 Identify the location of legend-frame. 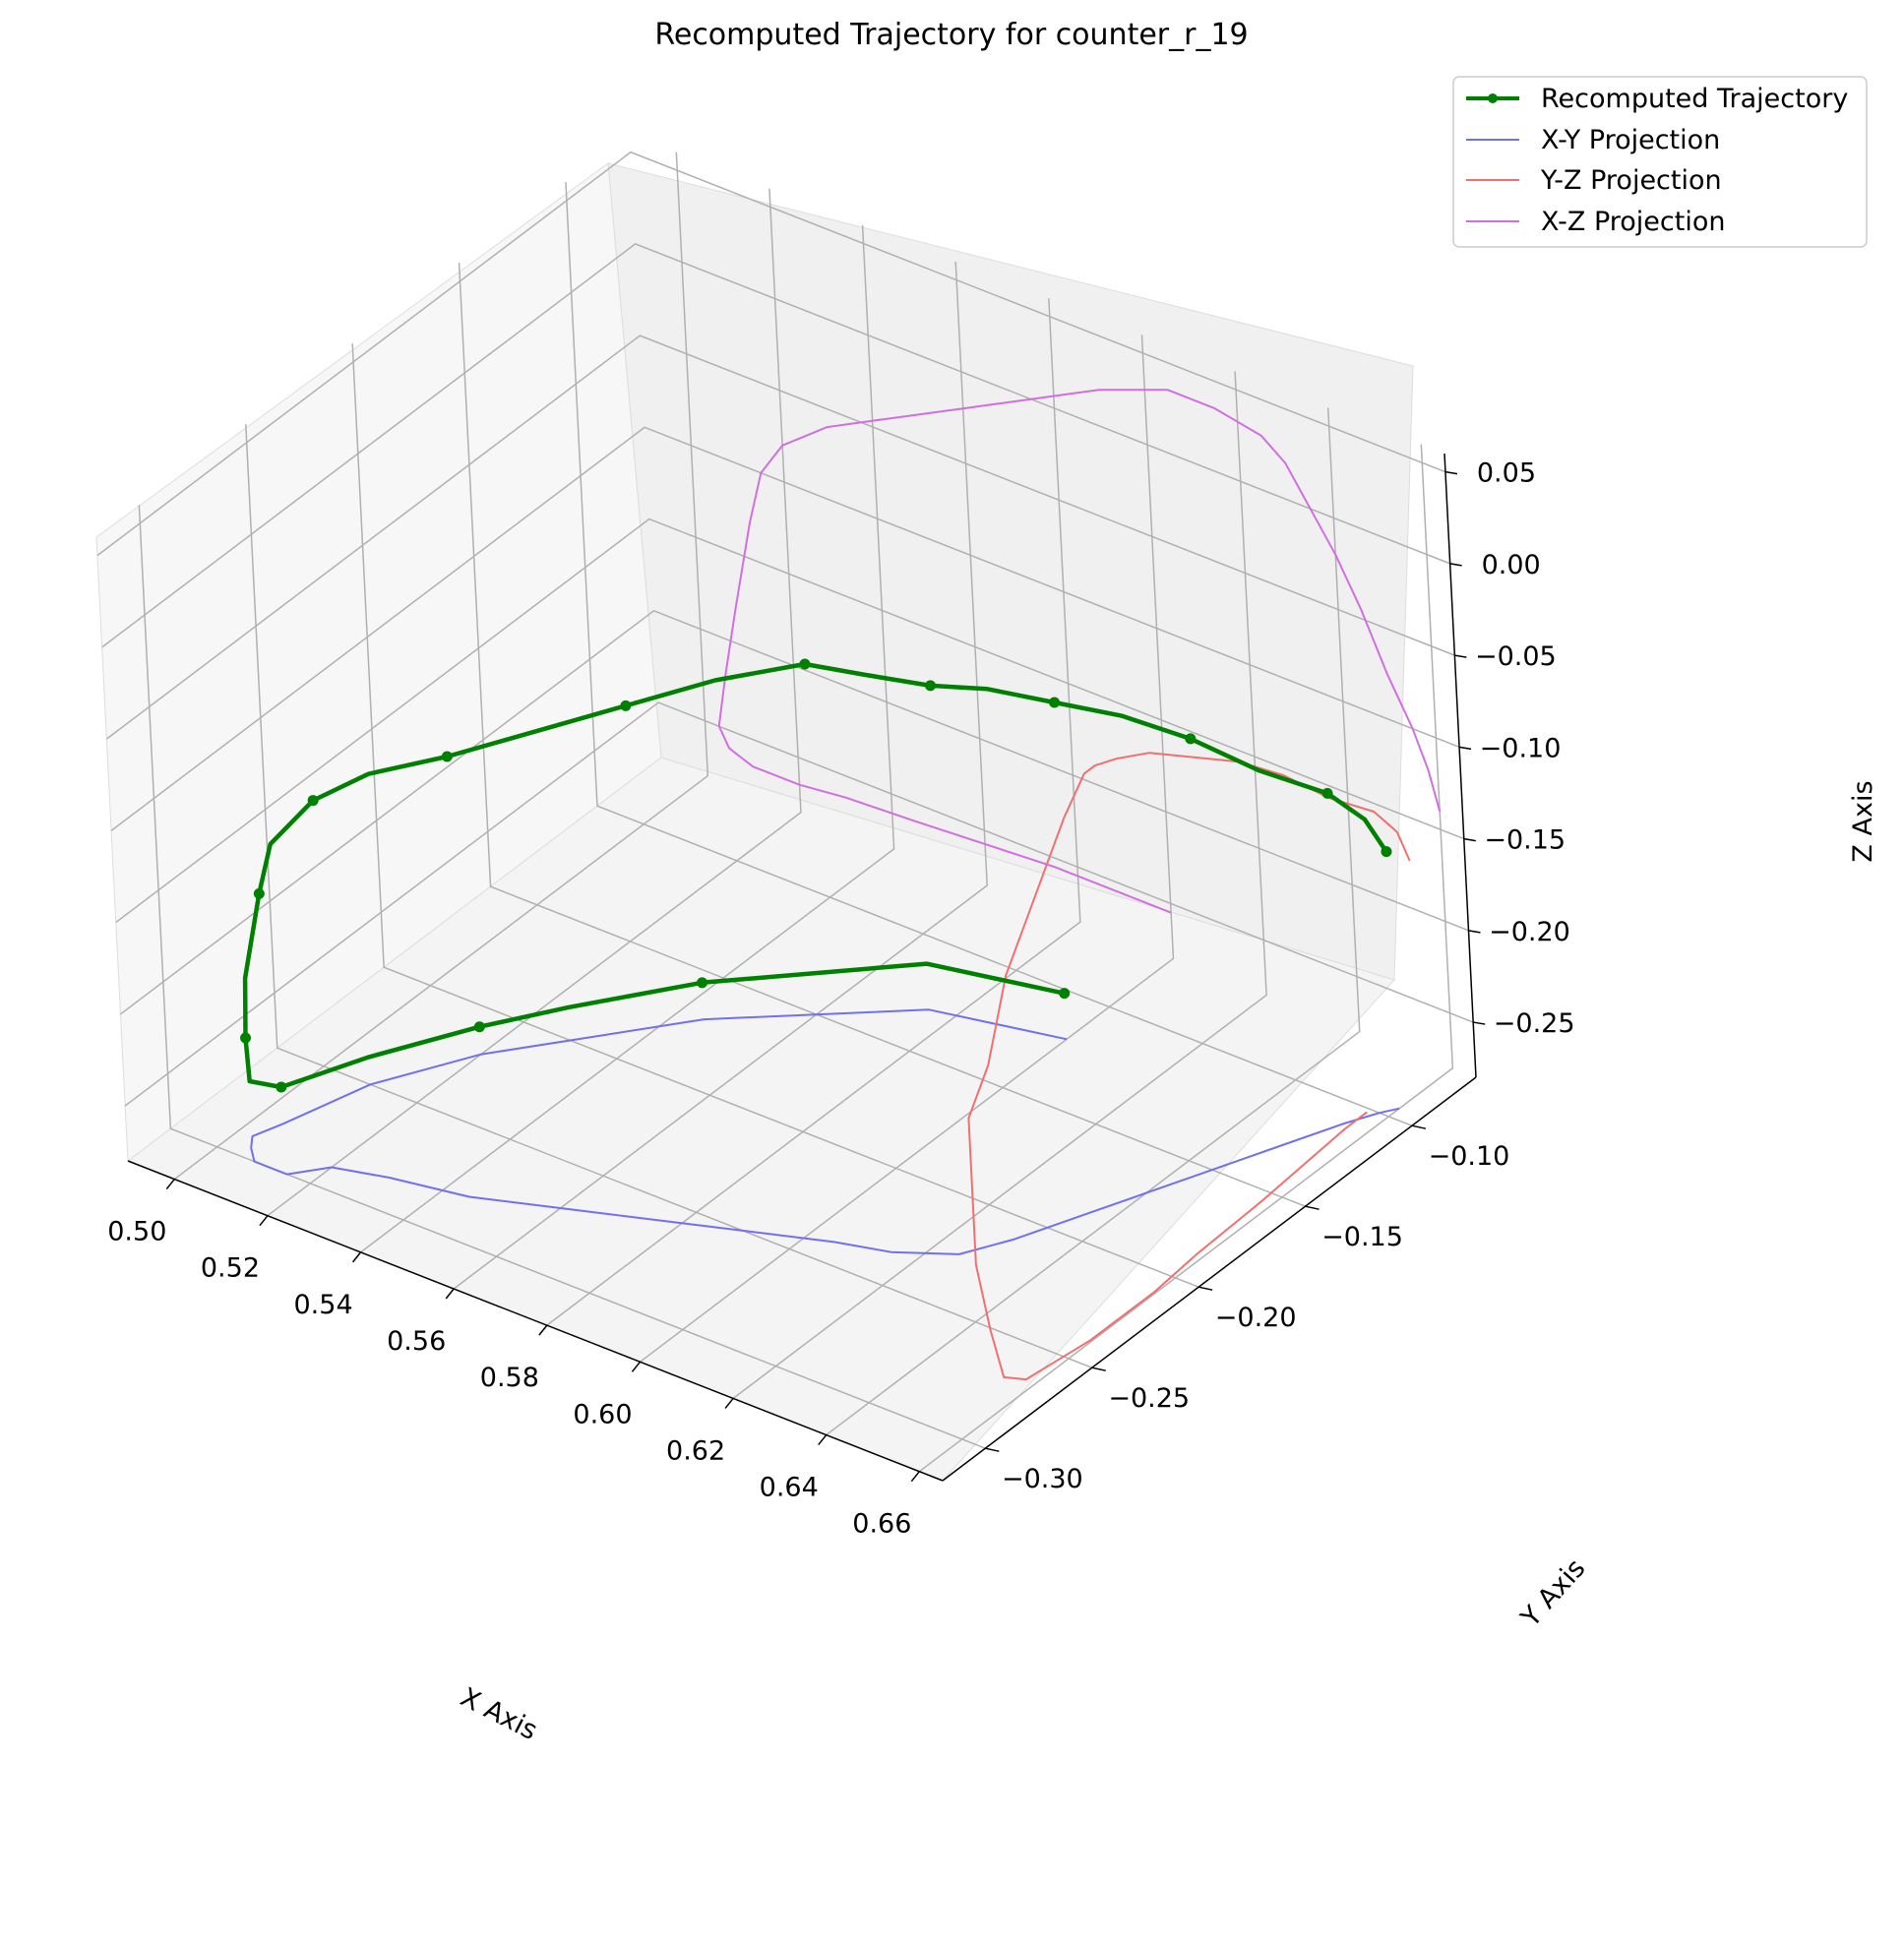
(1660, 162).